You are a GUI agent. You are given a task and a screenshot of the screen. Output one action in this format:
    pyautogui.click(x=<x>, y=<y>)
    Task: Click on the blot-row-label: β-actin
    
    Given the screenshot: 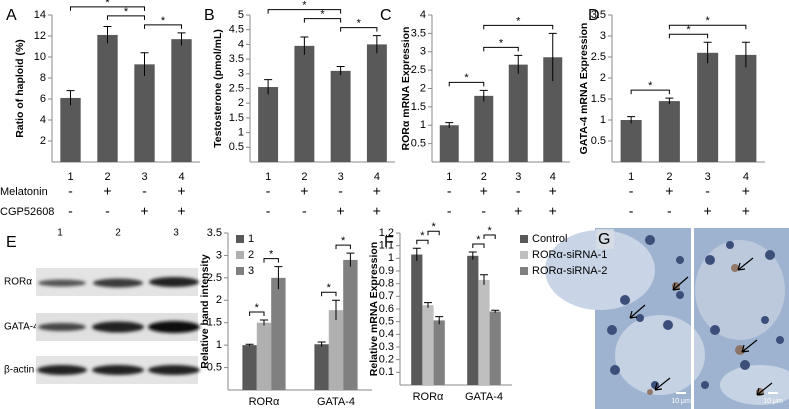 What is the action you would take?
    pyautogui.click(x=19, y=370)
    